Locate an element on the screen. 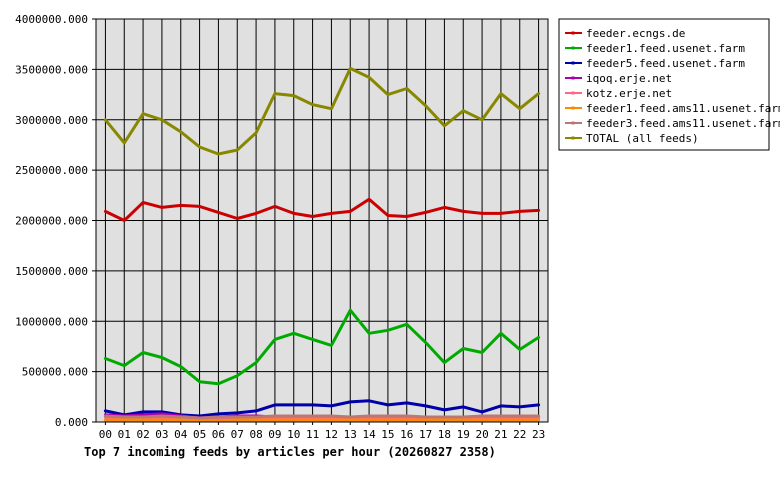  x-tick-label: 19 is located at coordinates (463, 434).